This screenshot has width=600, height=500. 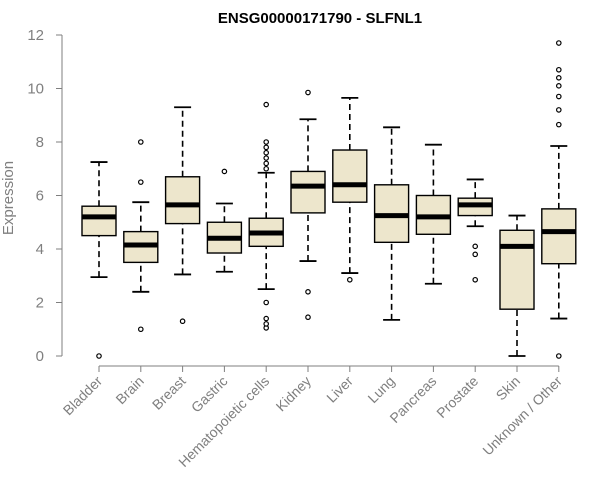 I want to click on y-tick-label: 0, so click(x=40, y=356).